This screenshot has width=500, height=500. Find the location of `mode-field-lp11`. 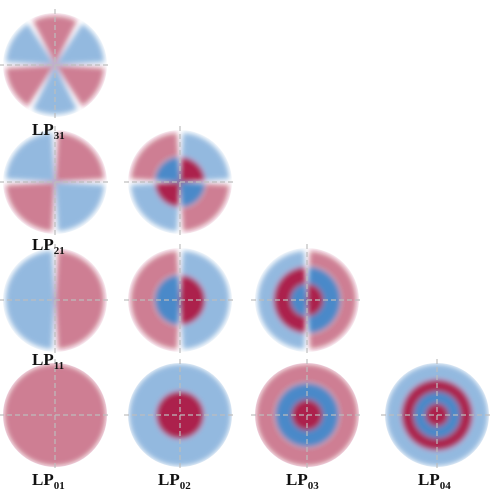

mode-field-lp11 is located at coordinates (55, 300).